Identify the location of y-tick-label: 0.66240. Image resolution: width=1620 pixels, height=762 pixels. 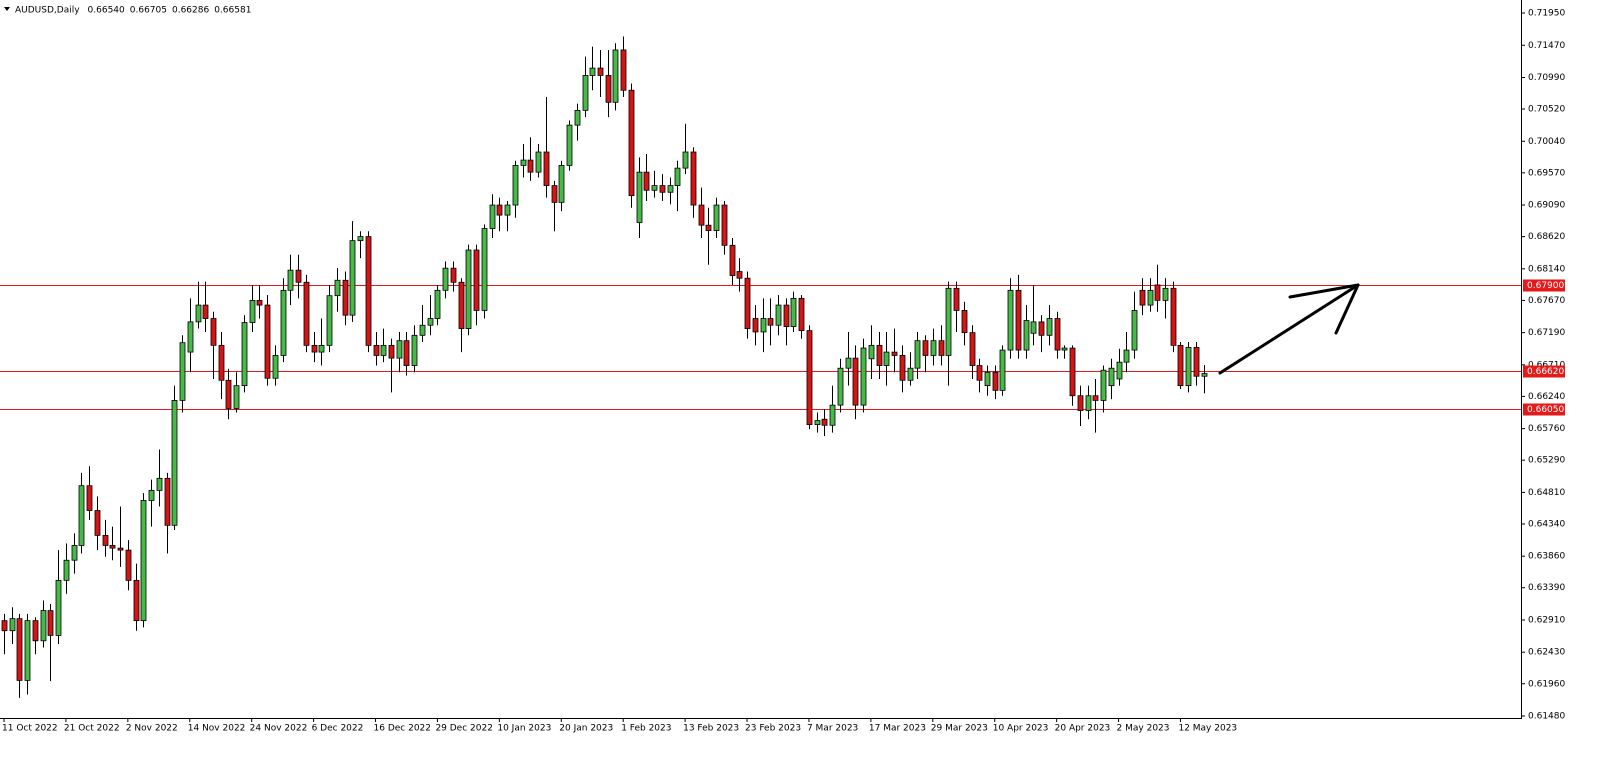
(1546, 397).